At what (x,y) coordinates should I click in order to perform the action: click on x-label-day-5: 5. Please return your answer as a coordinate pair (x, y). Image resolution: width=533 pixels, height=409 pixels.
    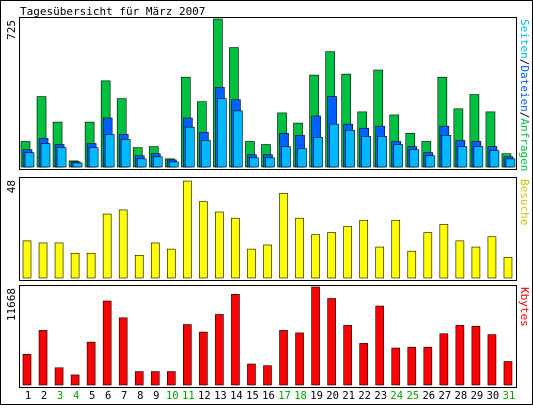
    Looking at the image, I should click on (92, 396).